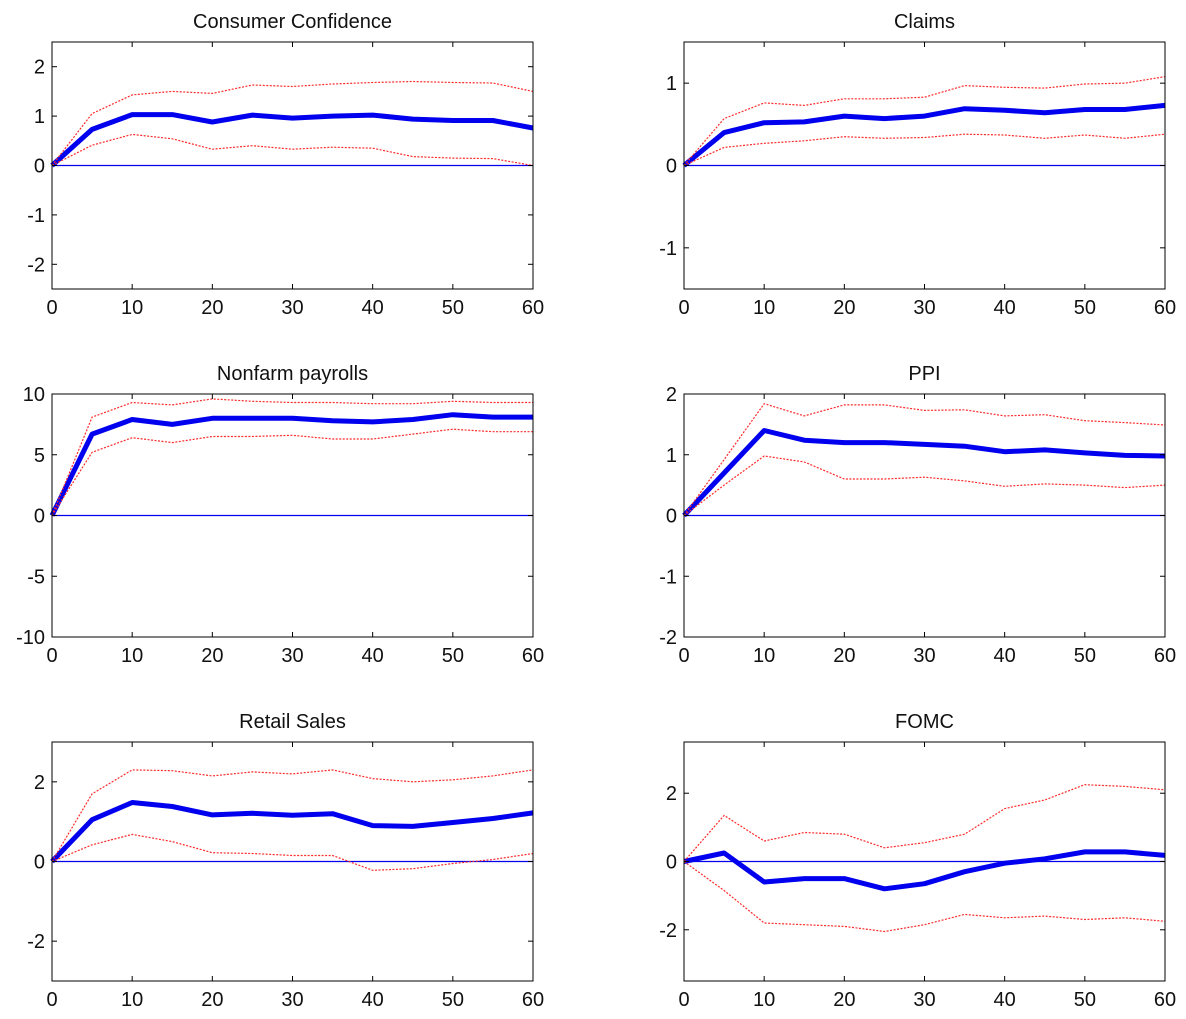 Image resolution: width=1186 pixels, height=1019 pixels. Describe the element at coordinates (34, 395) in the screenshot. I see `y-tick-label: 10` at that location.